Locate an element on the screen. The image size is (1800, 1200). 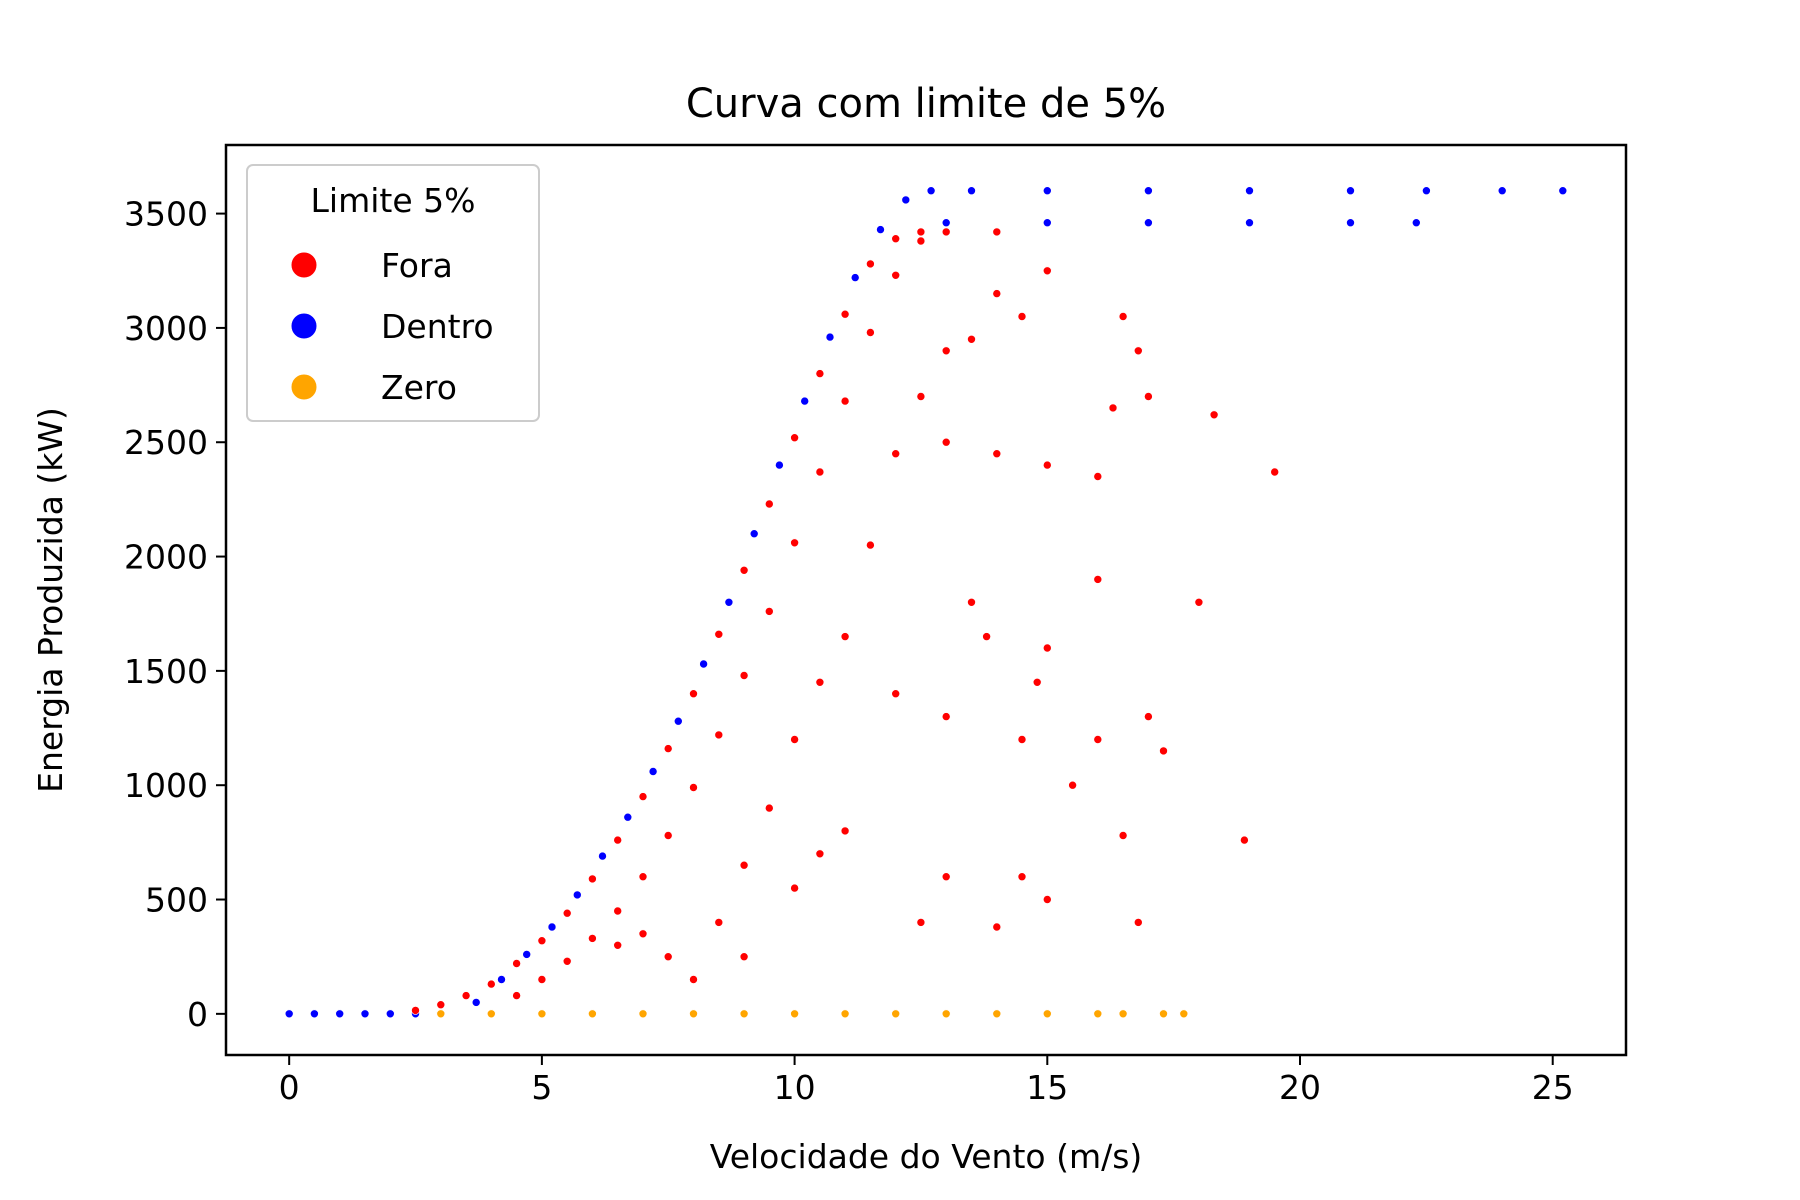
x-tick-label-4: 20 is located at coordinates (1300, 1087).